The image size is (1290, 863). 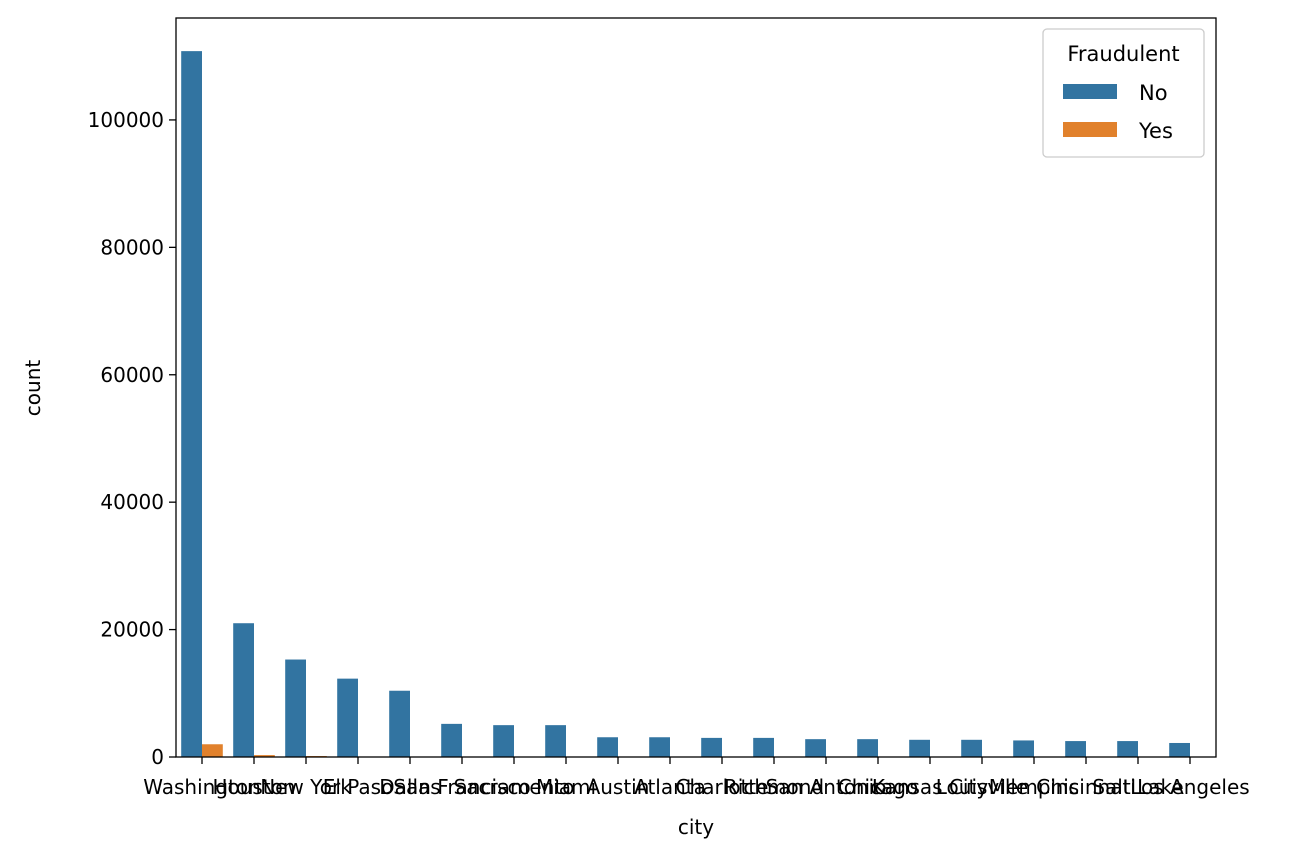 I want to click on legend-swatch-no, so click(x=1090, y=91).